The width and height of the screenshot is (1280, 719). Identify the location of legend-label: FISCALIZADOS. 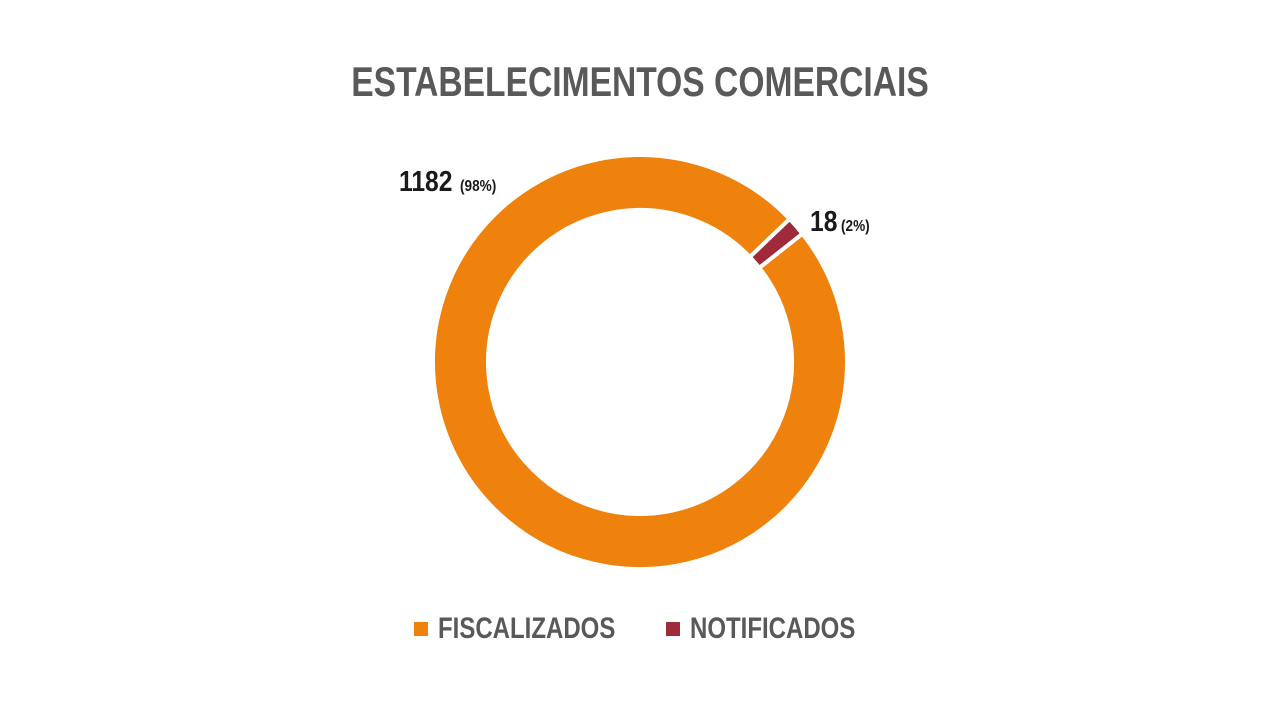
(526, 628).